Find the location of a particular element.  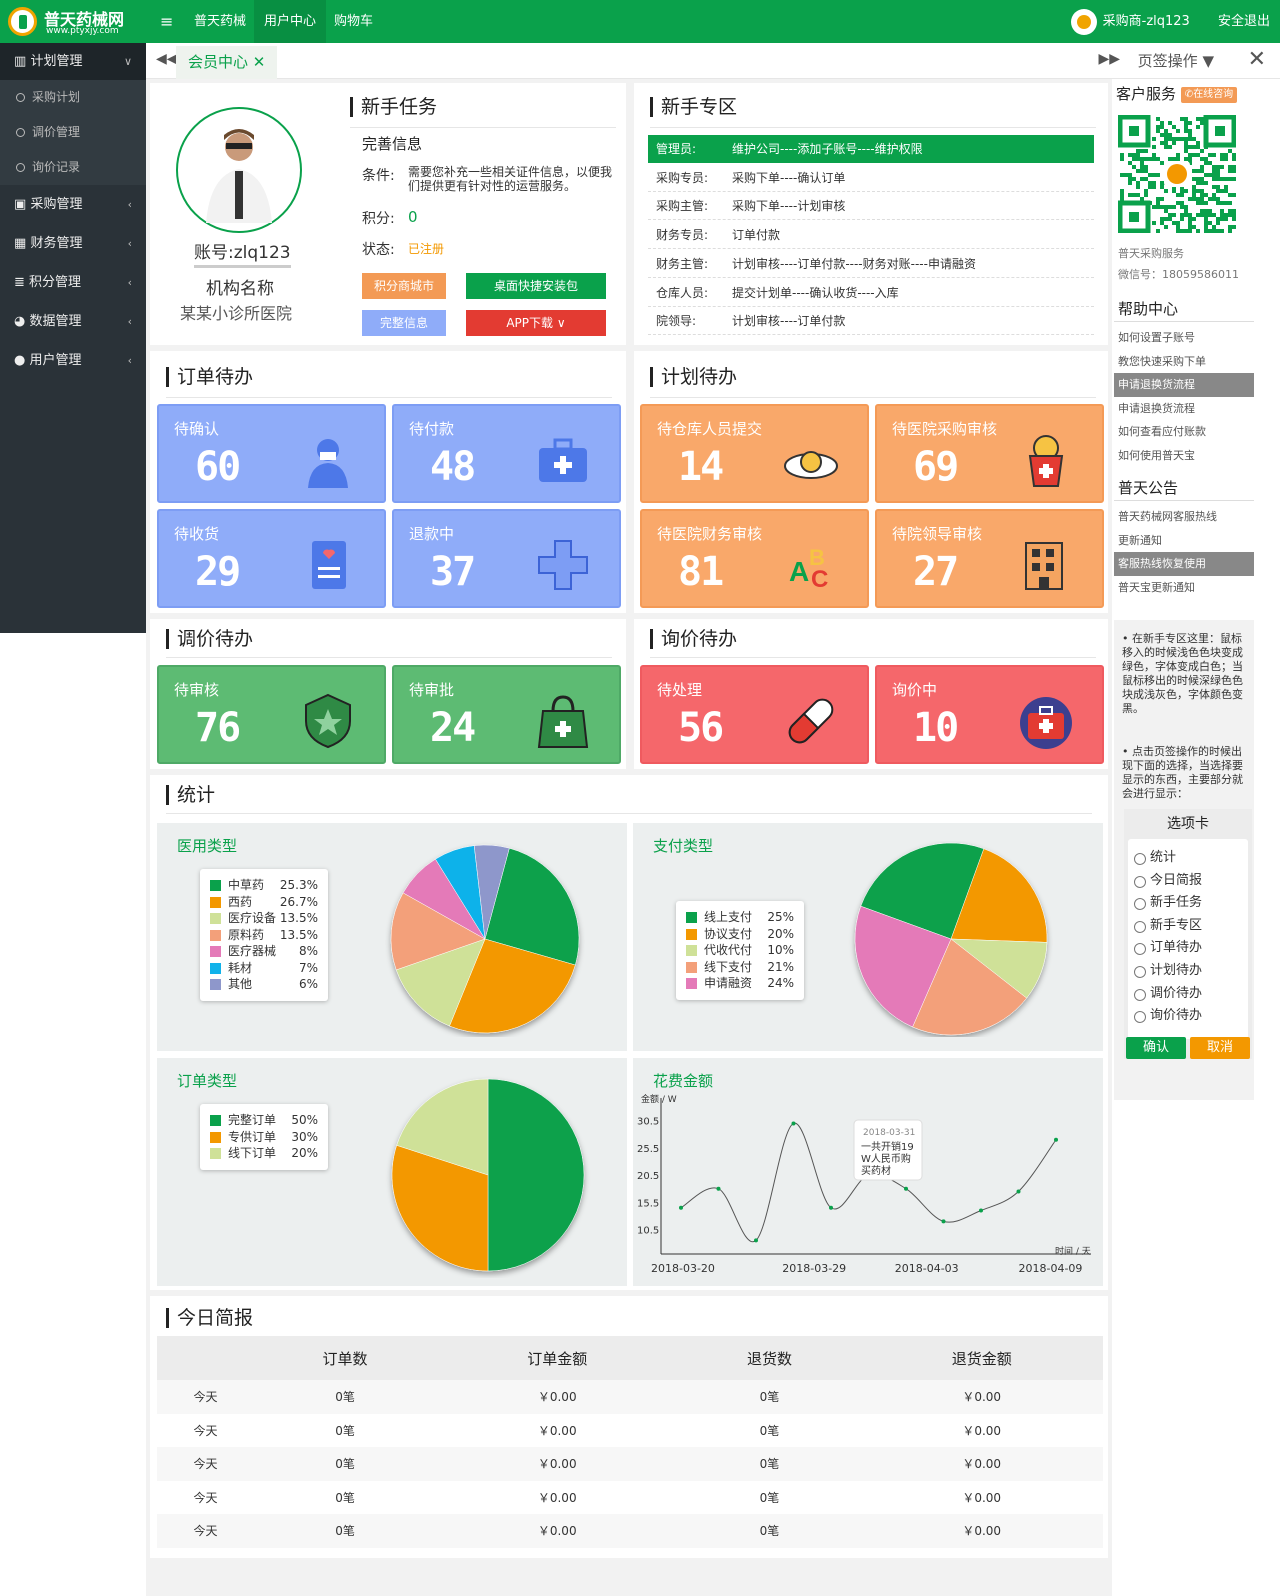

tab-prev-icon: ◀◀ is located at coordinates (167, 59).